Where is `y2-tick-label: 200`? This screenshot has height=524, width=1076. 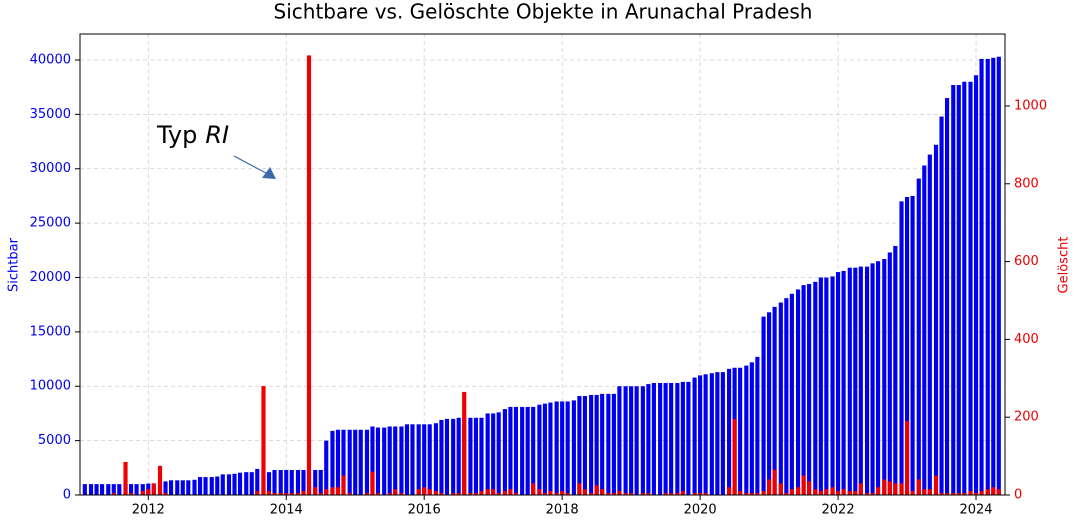 y2-tick-label: 200 is located at coordinates (1026, 417).